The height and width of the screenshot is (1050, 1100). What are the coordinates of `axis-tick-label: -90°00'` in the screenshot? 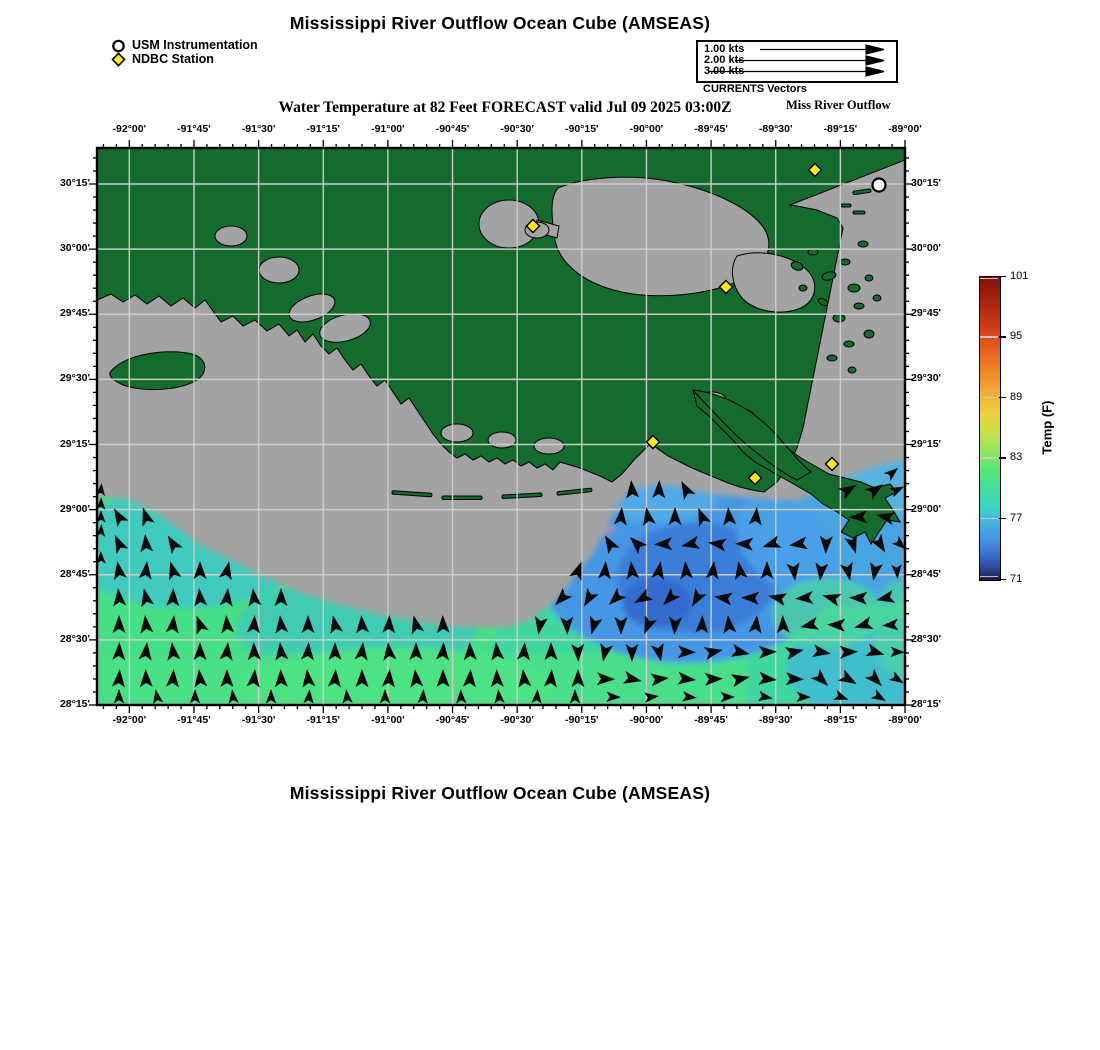 It's located at (646, 129).